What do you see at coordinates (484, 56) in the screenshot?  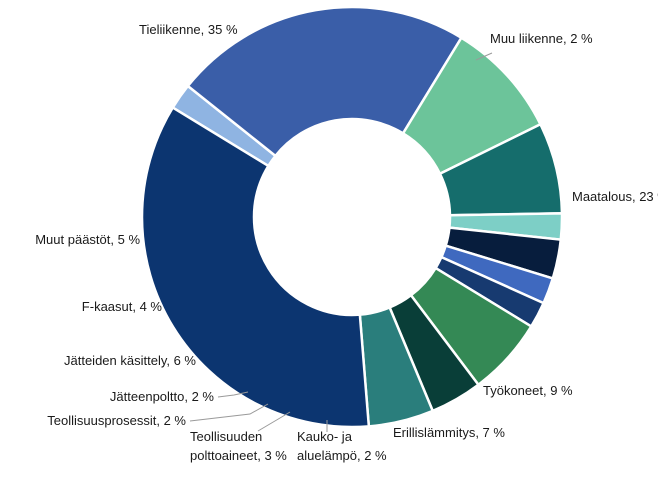 I see `leader-muu-liikenne` at bounding box center [484, 56].